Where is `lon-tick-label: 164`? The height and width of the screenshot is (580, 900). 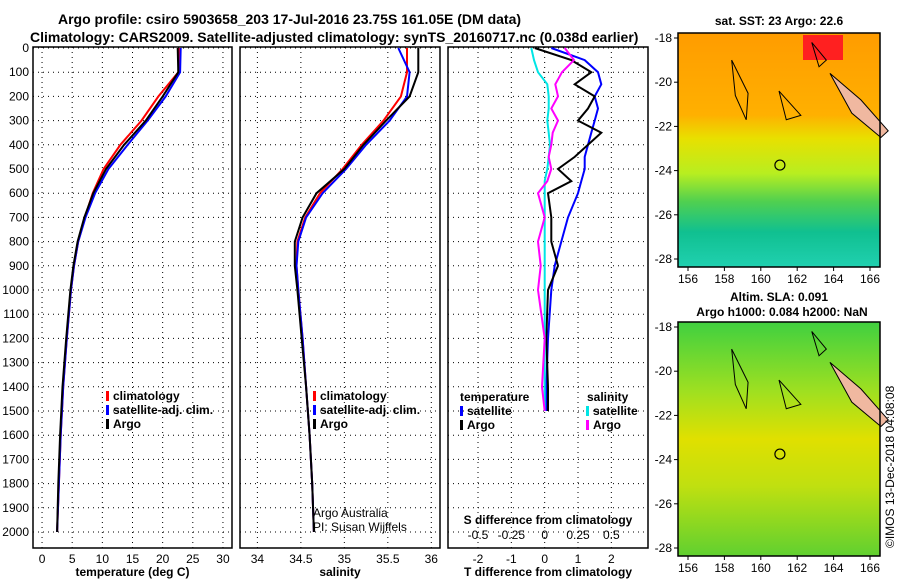 lon-tick-label: 164 is located at coordinates (834, 279).